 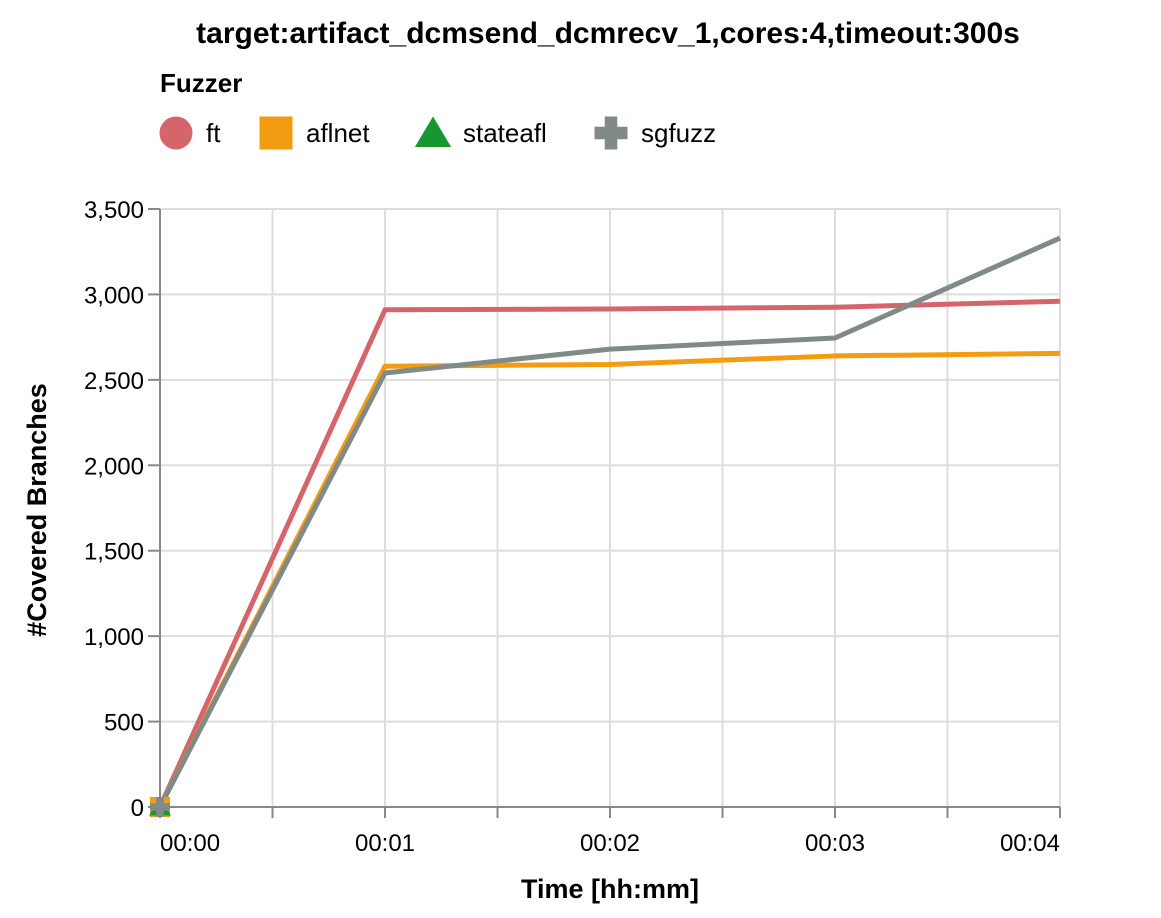 I want to click on y-tick-label: 0, so click(x=137, y=808).